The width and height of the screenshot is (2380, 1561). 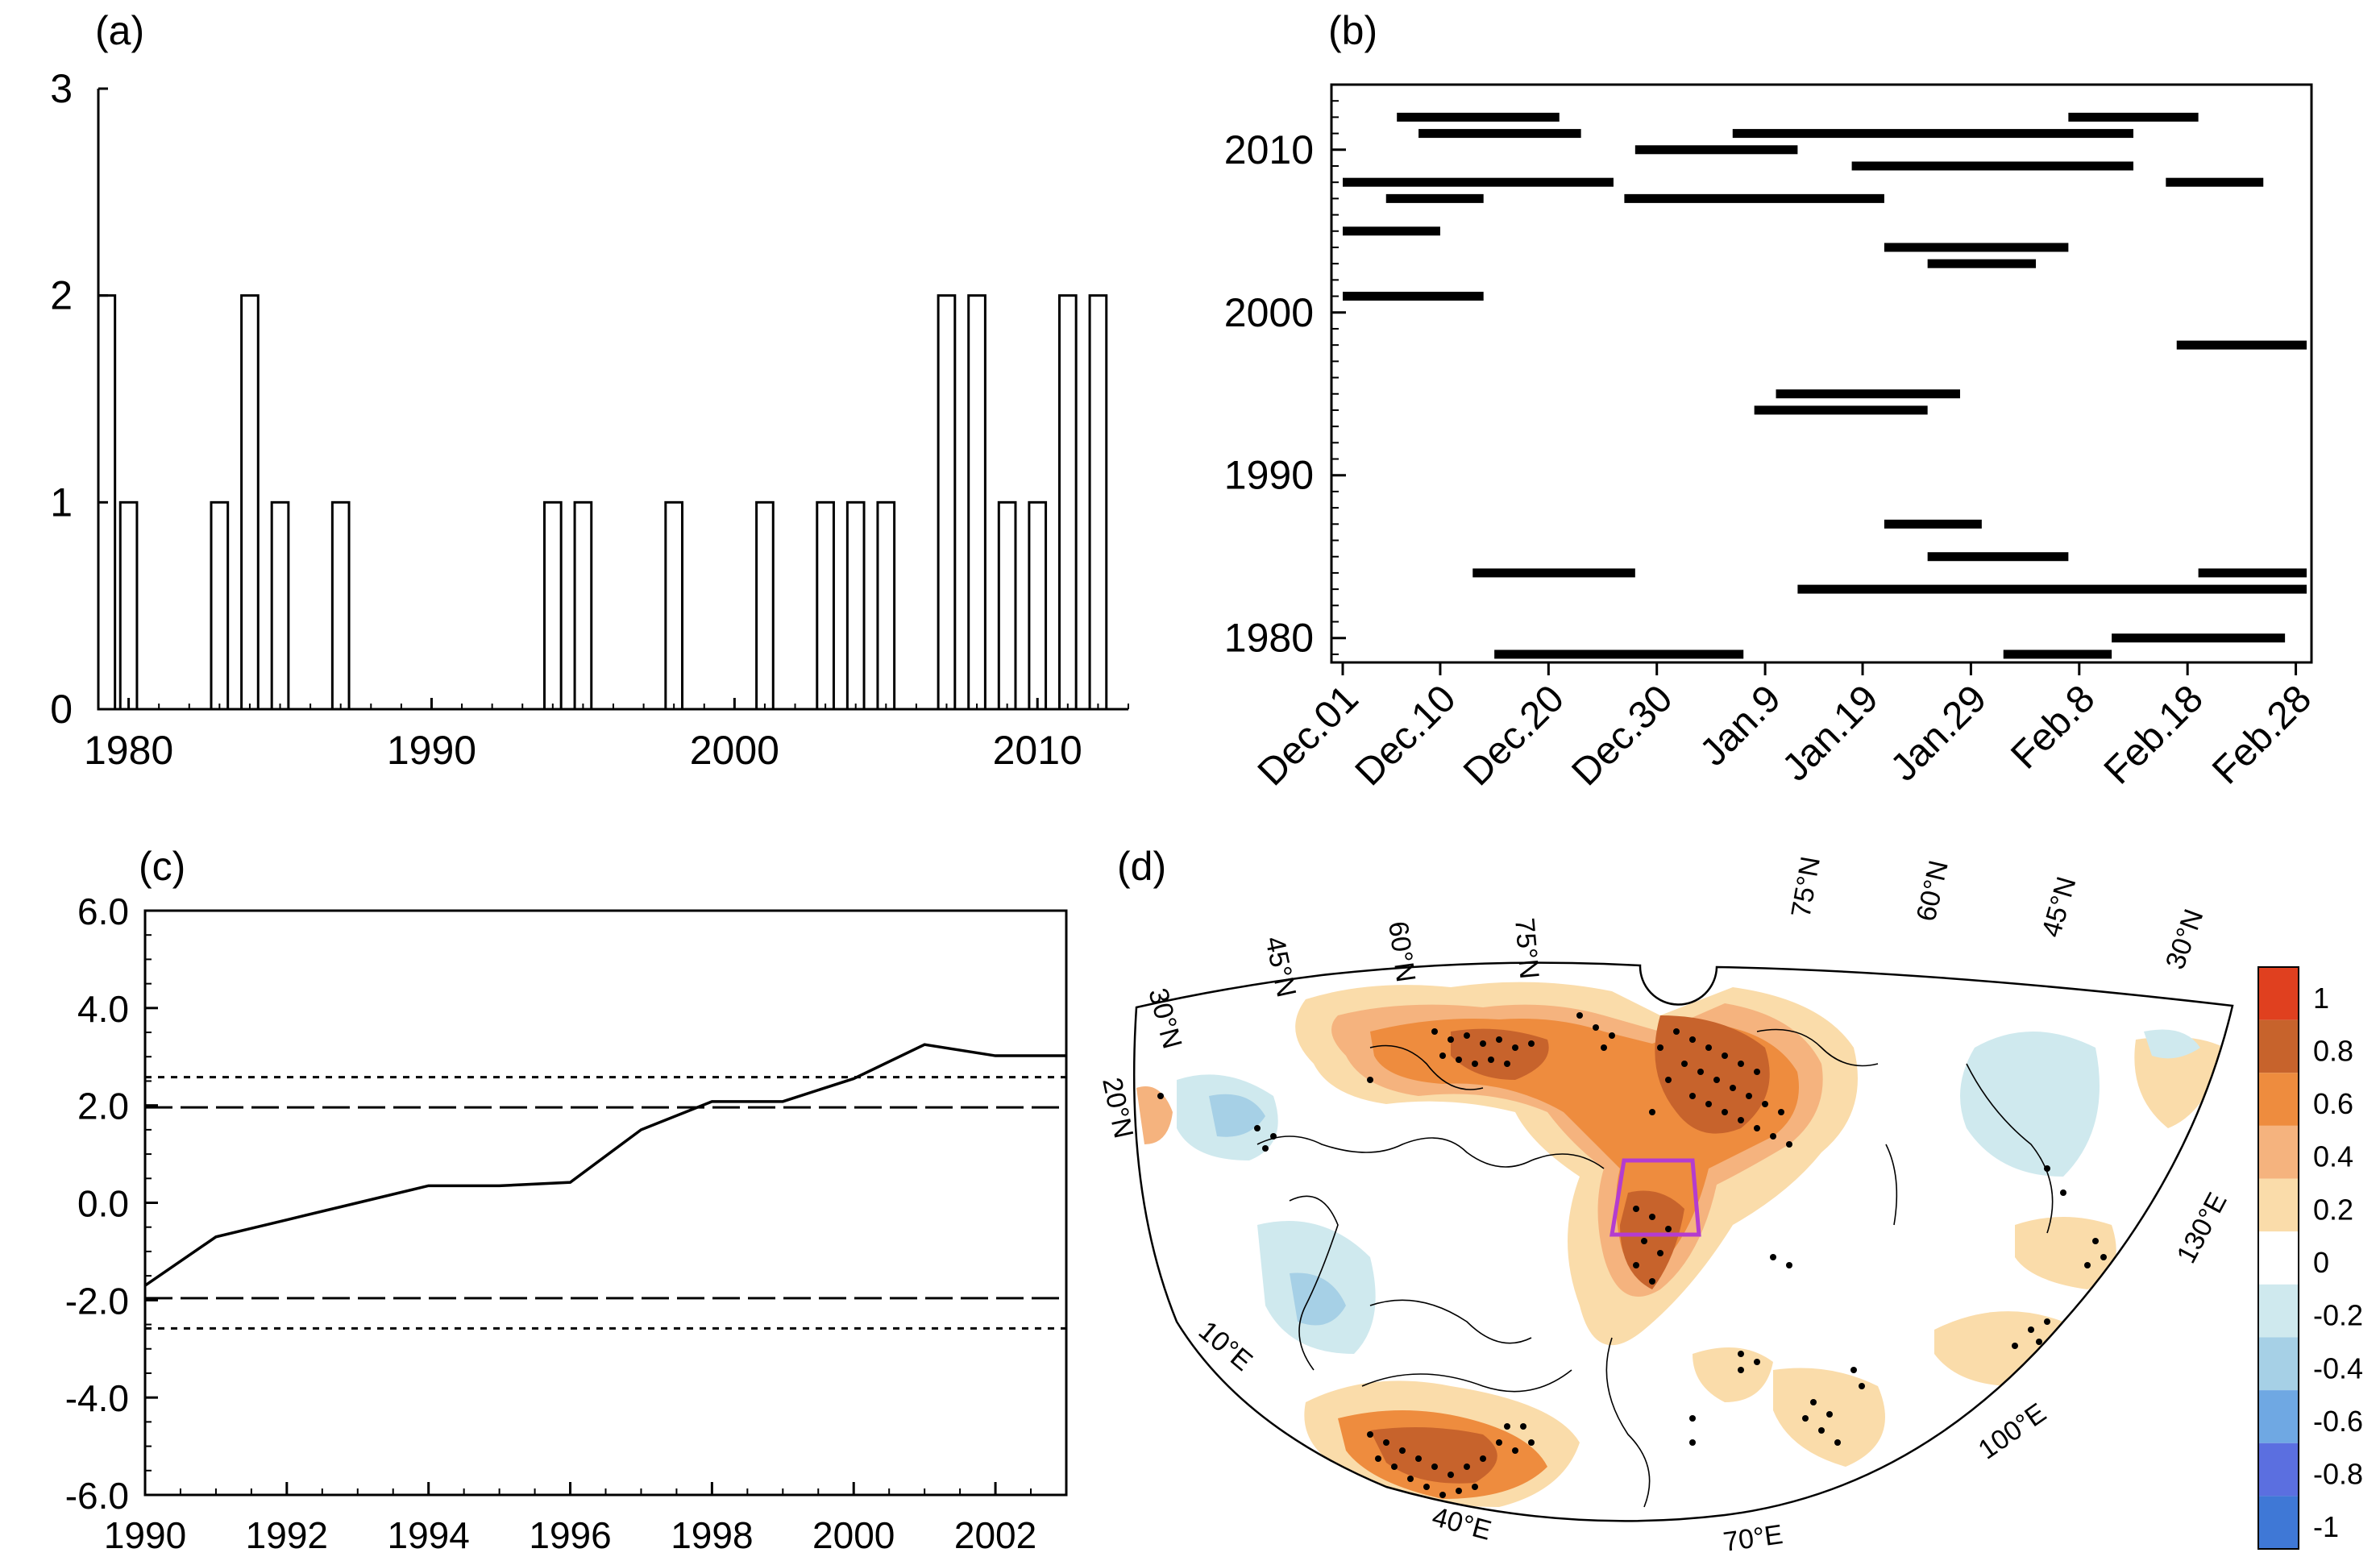 I want to click on xtick-label-b: Dec.10, so click(x=1406, y=735).